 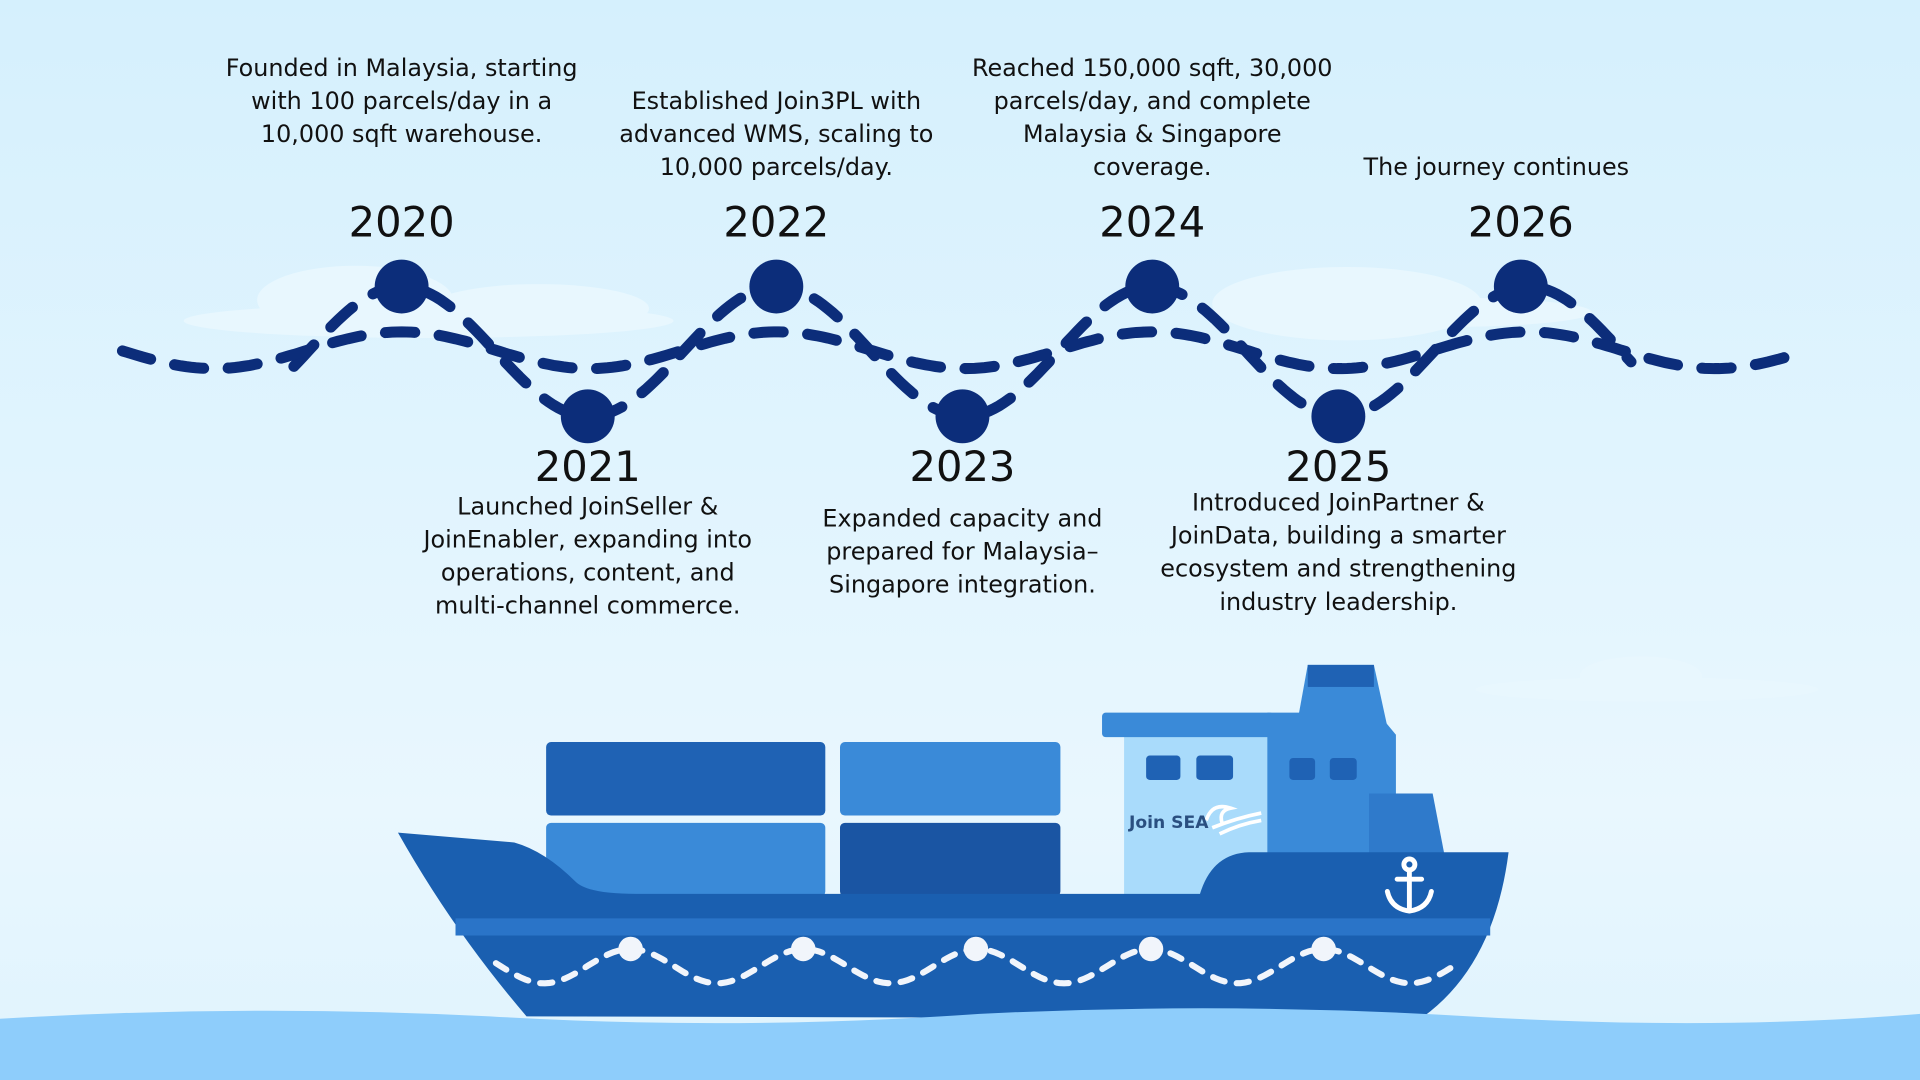 What do you see at coordinates (1338, 468) in the screenshot?
I see `year-label-2025: 2025` at bounding box center [1338, 468].